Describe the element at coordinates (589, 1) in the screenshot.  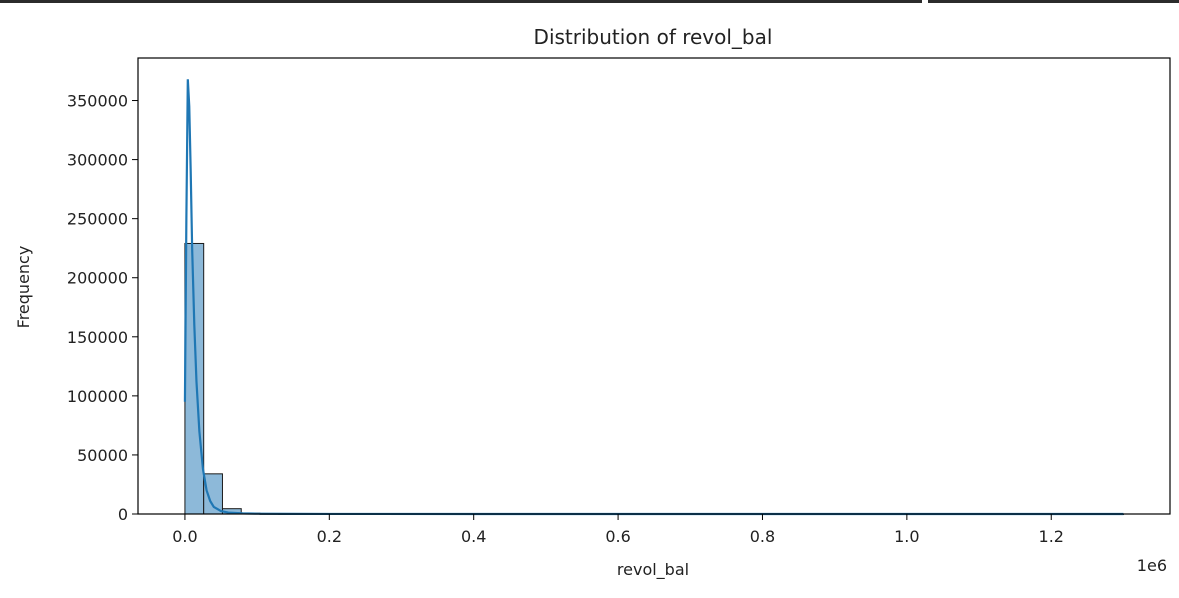
I see `top-border-bar` at that location.